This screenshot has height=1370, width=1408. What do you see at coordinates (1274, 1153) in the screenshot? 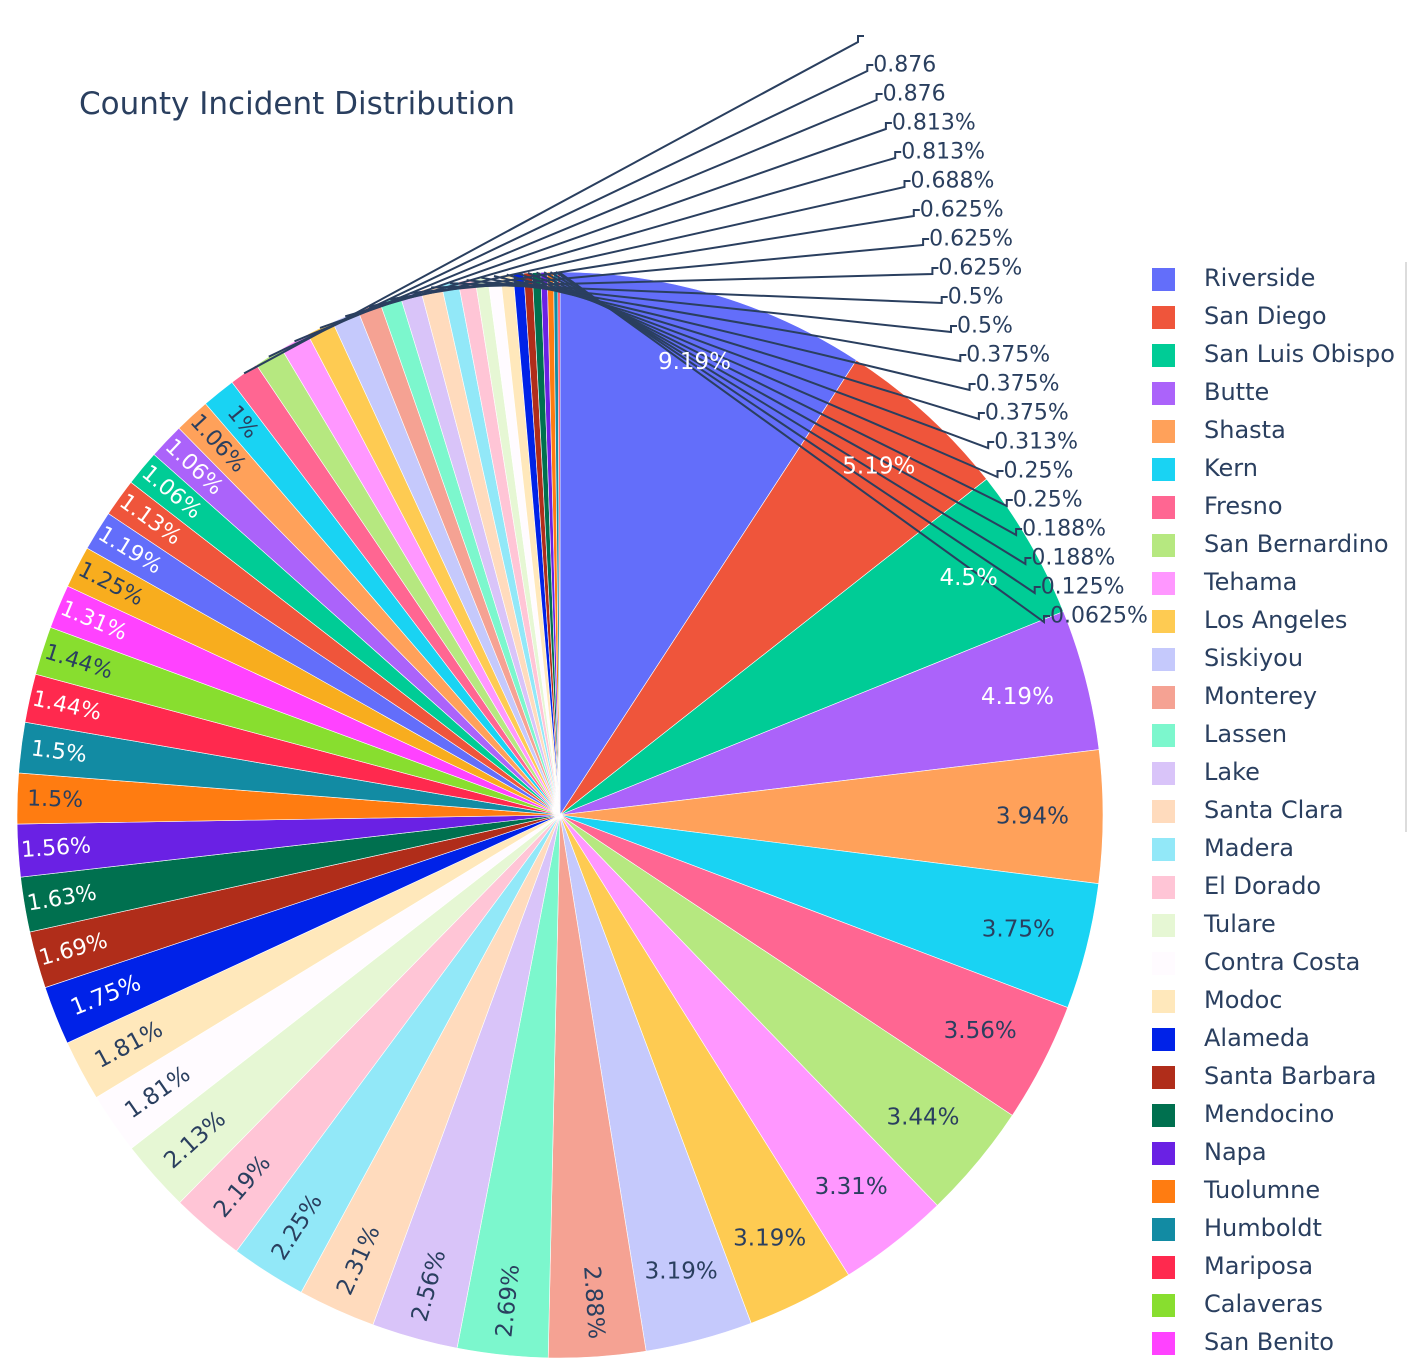
I see `legend-item: Napa` at bounding box center [1274, 1153].